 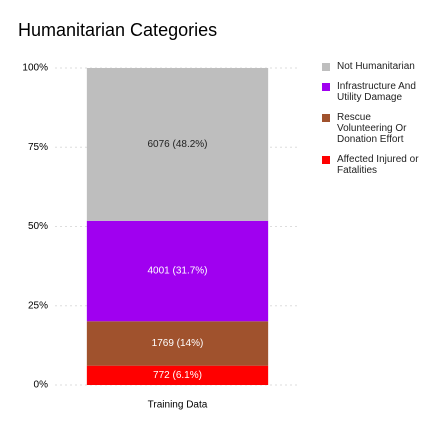 I want to click on value-label: 1769 (14%), so click(x=178, y=343).